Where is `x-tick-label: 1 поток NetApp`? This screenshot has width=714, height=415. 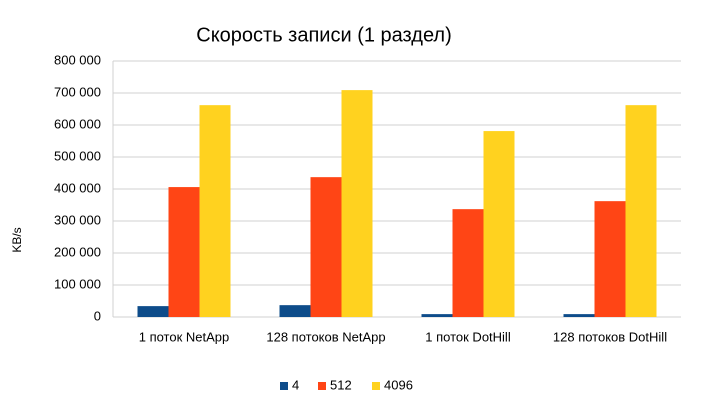 x-tick-label: 1 поток NetApp is located at coordinates (184, 336).